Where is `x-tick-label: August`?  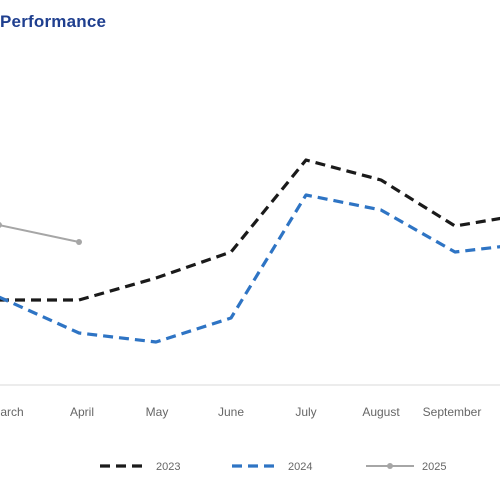
x-tick-label: August is located at coordinates (381, 412).